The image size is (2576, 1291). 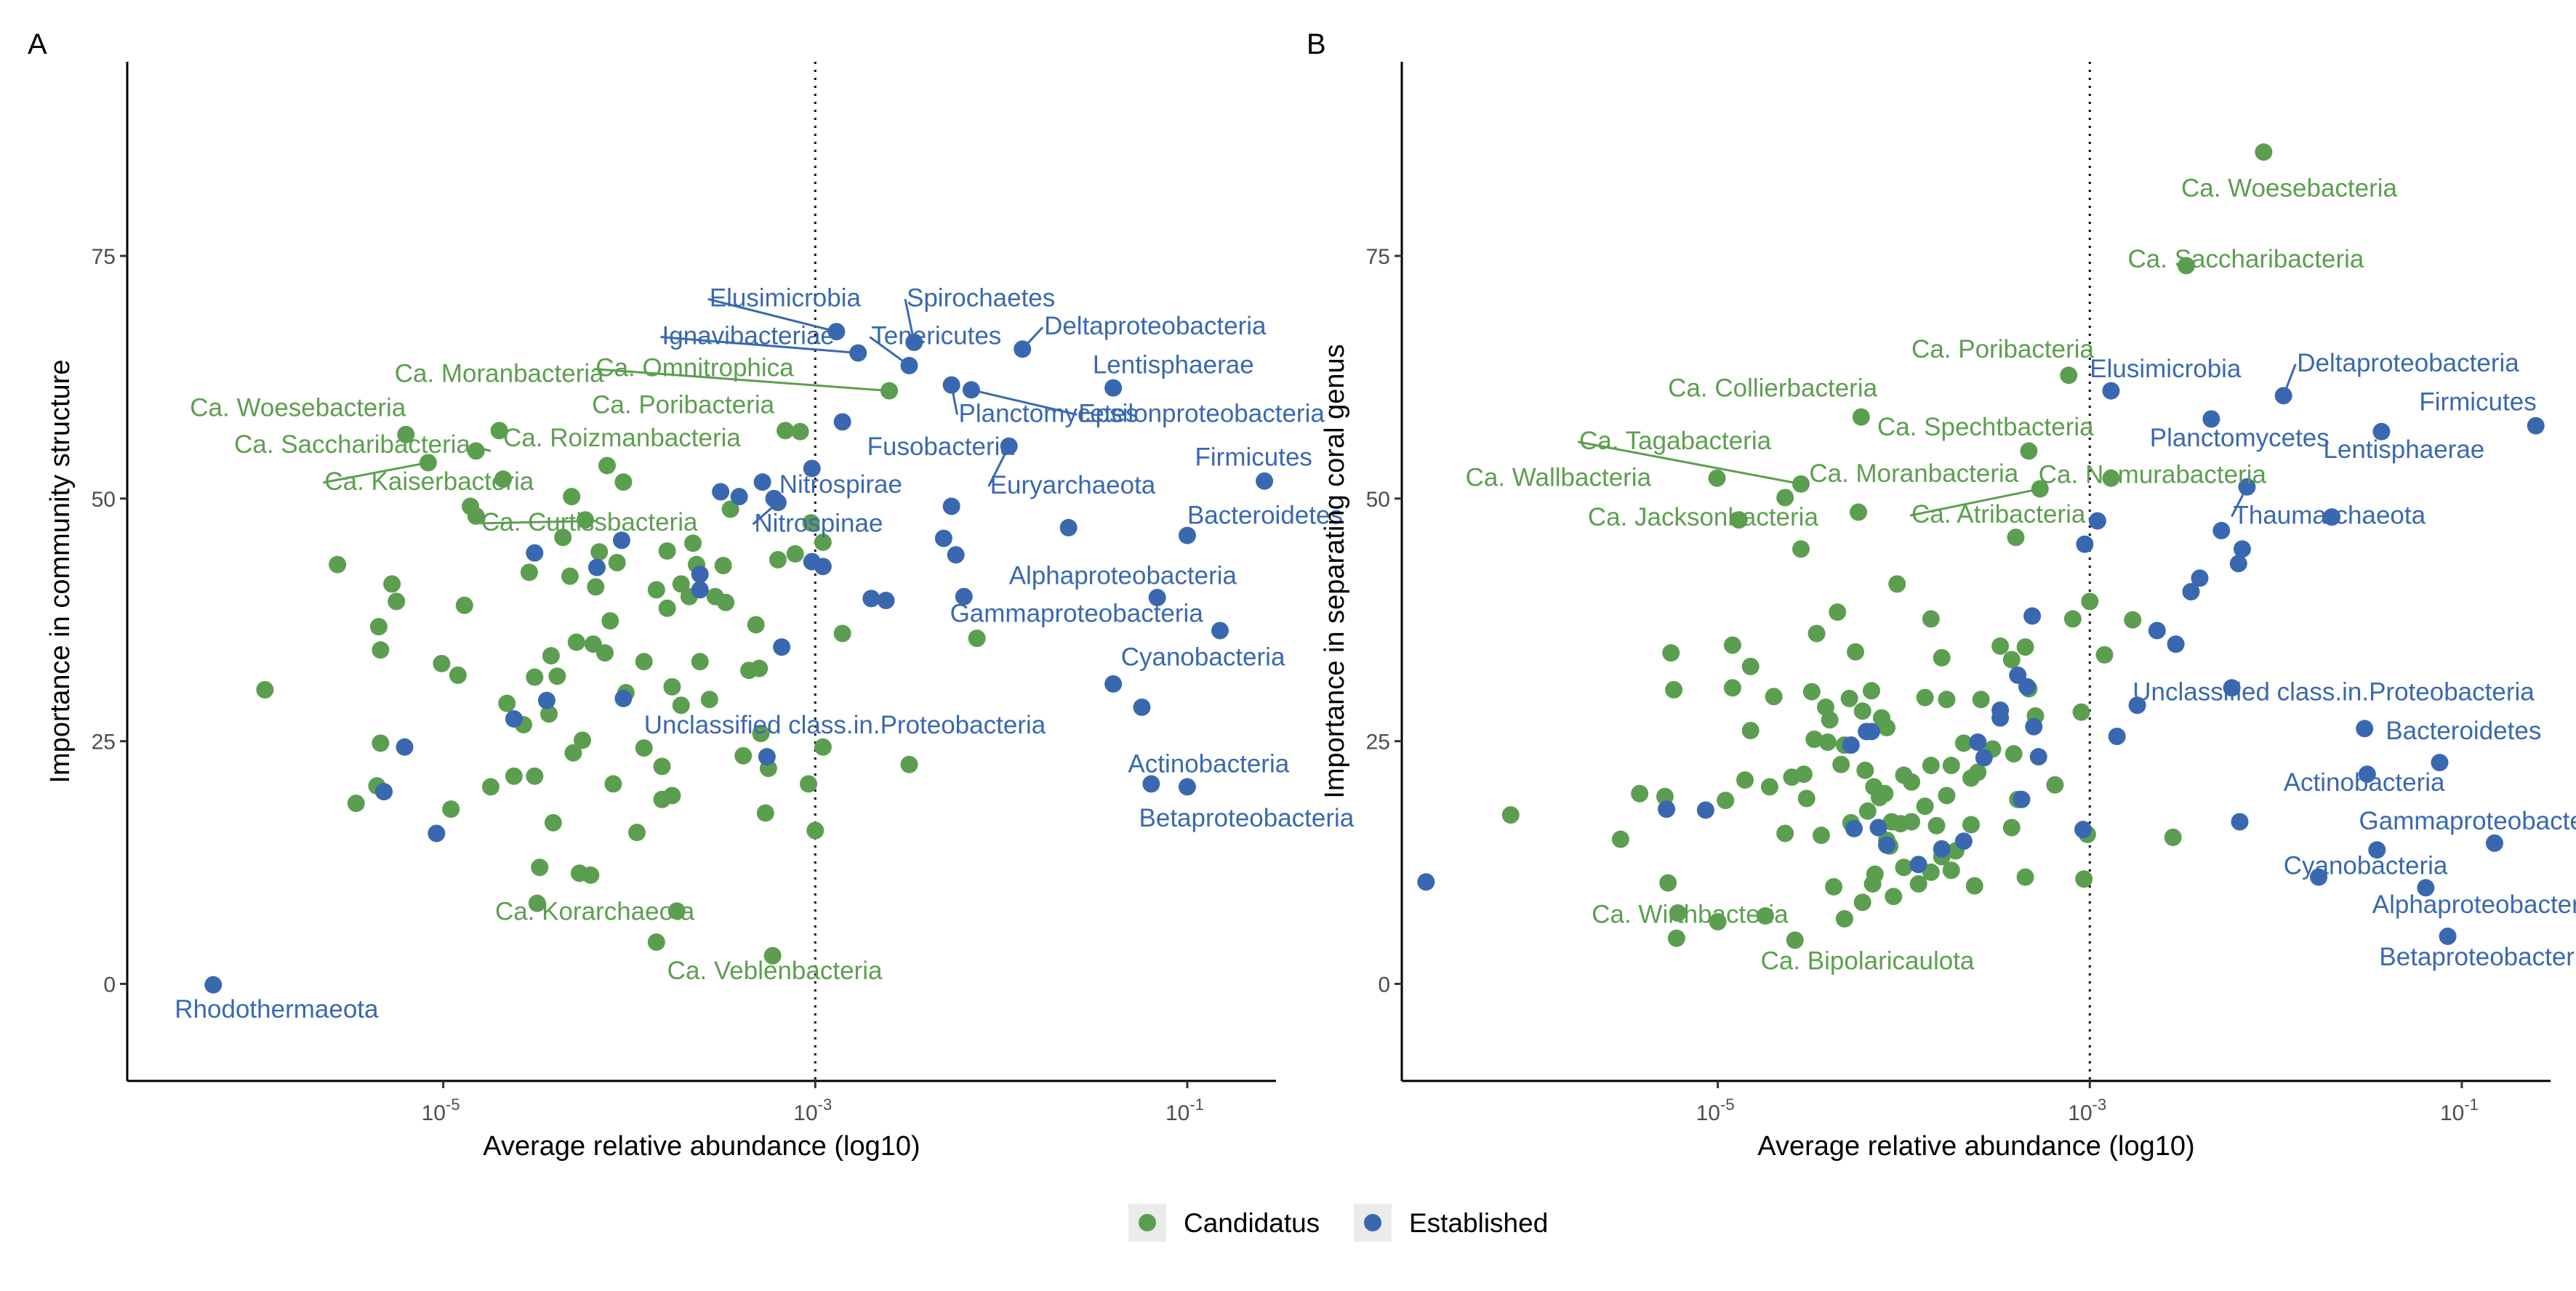 I want to click on x-tick-label: 10-5, so click(x=1716, y=1110).